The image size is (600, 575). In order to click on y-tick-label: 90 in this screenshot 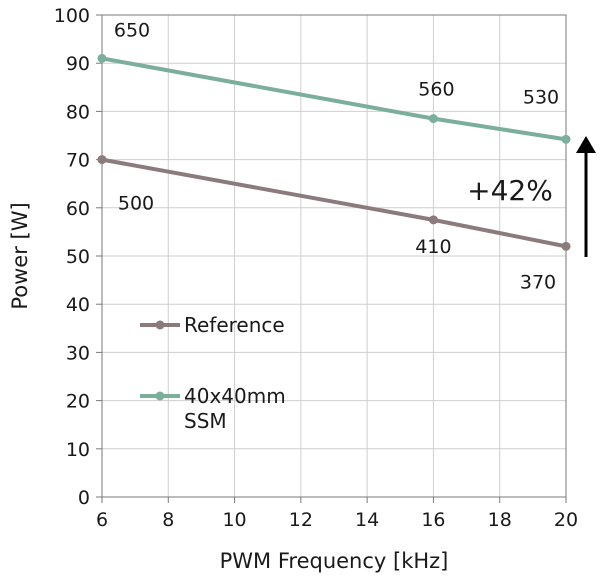, I will do `click(78, 64)`.